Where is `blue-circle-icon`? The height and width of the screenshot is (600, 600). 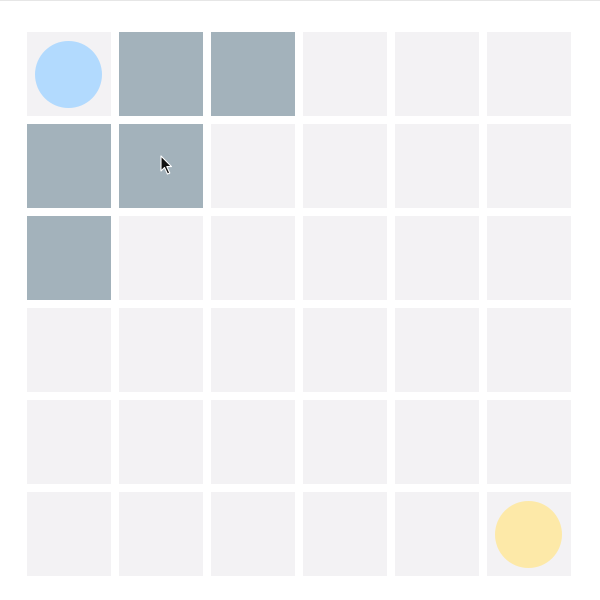
blue-circle-icon is located at coordinates (68, 74).